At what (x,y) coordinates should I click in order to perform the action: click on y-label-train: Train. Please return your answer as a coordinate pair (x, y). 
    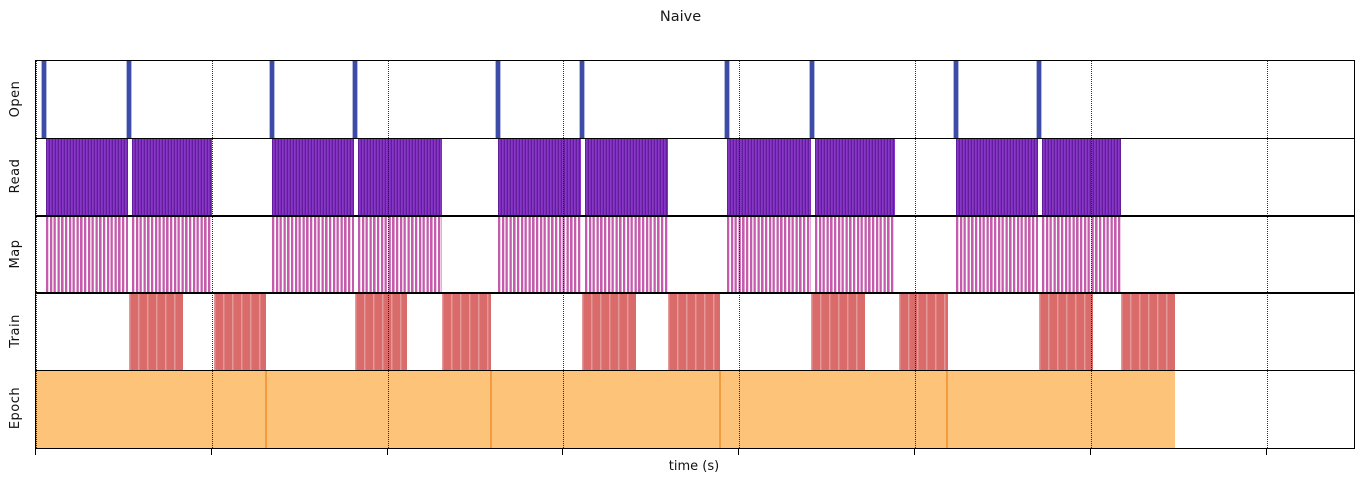
    Looking at the image, I should click on (15, 331).